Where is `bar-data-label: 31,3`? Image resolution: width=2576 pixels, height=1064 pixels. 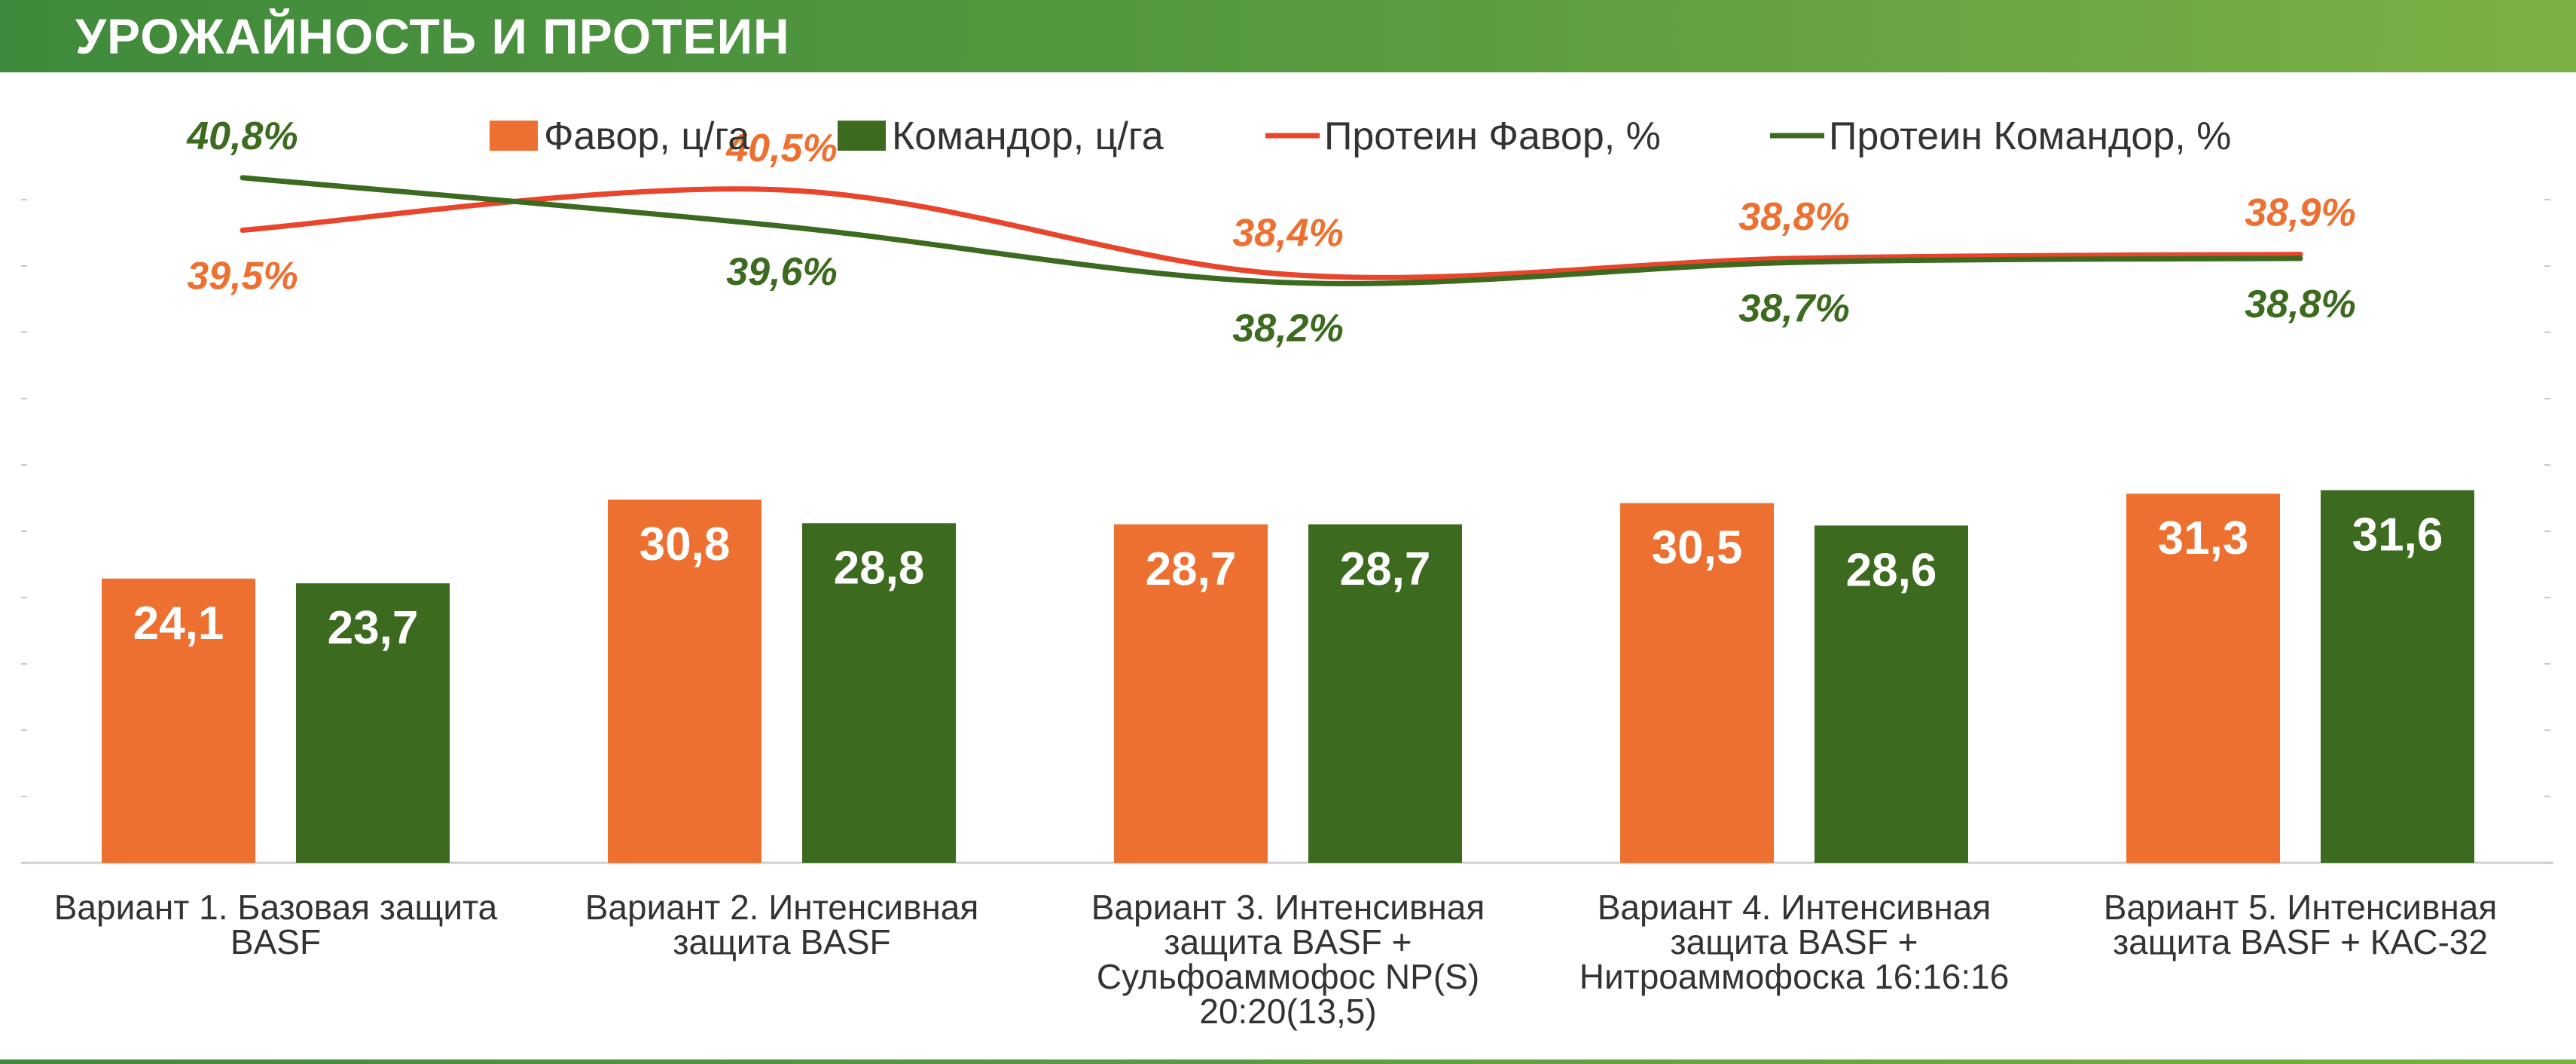 bar-data-label: 31,3 is located at coordinates (2204, 538).